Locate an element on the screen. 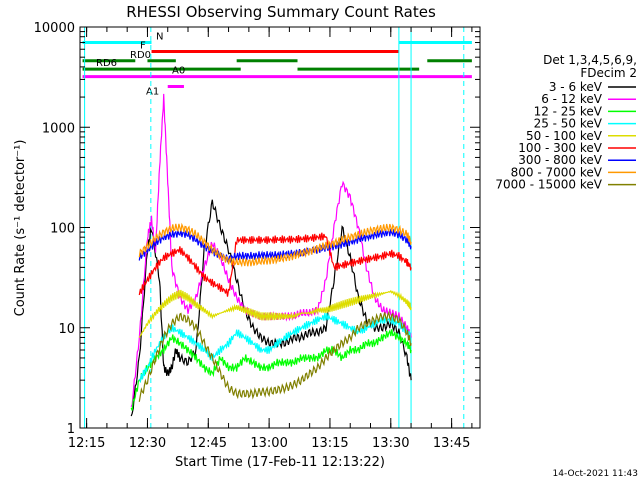 The height and width of the screenshot is (480, 640). y-axis-label: Count Rate (s⁻¹ detector⁻¹) is located at coordinates (20, 228).